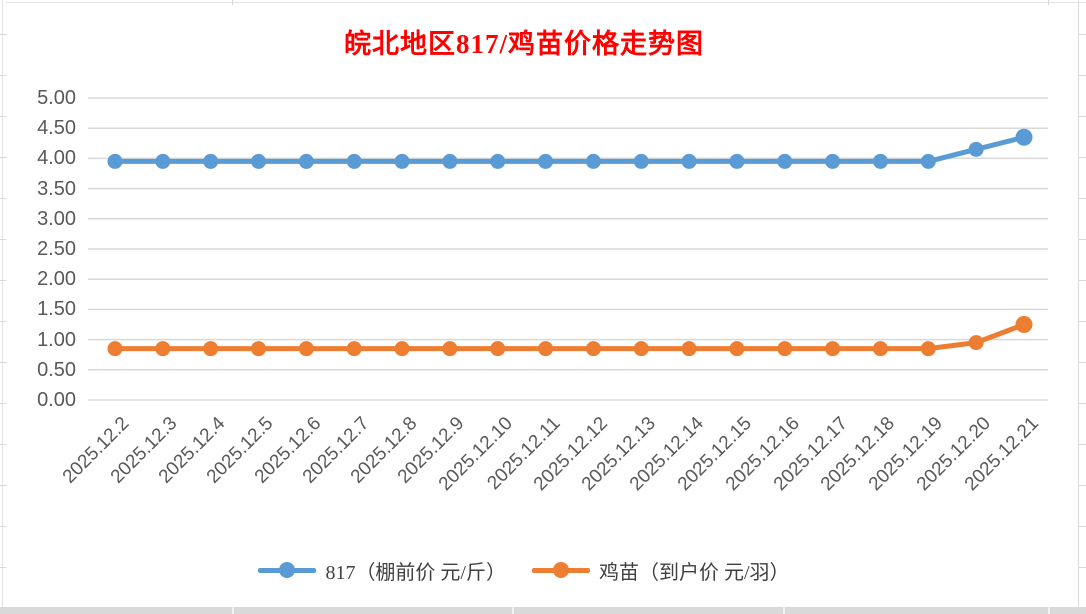 The image size is (1086, 614). Describe the element at coordinates (56, 369) in the screenshot. I see `y-axis-tick-label: 0.50` at that location.